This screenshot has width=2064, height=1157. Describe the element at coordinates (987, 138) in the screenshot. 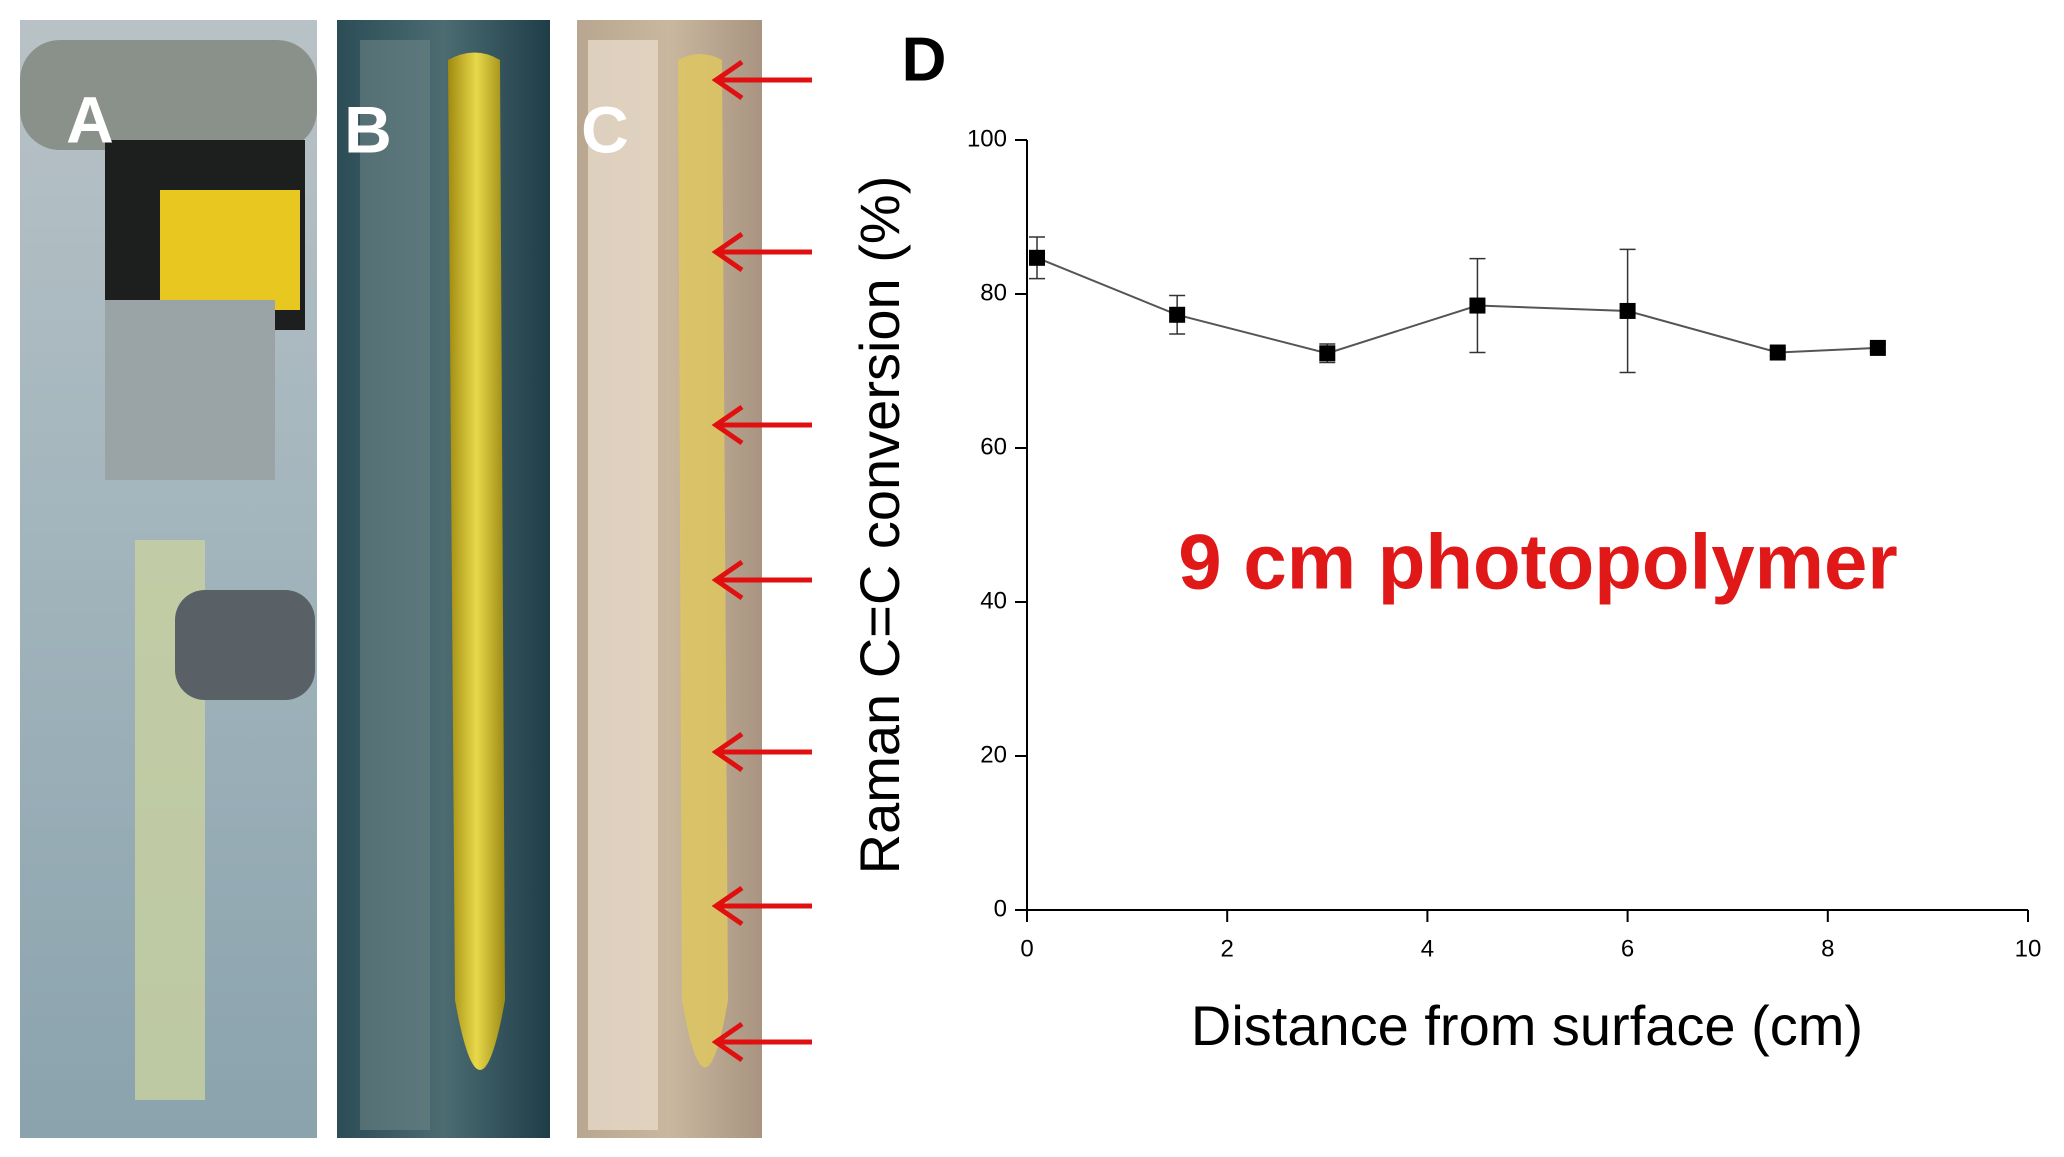

I see `y-tick-label: 100` at that location.